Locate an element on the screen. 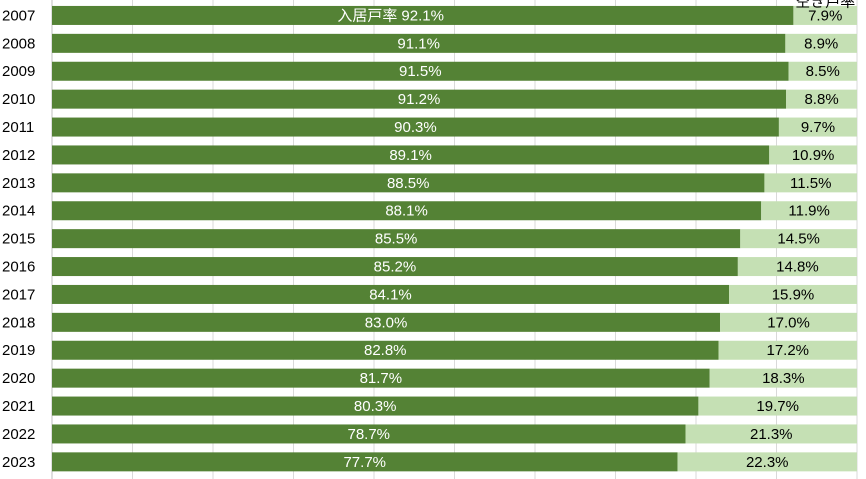 This screenshot has height=479, width=866. data-label: 14.5% is located at coordinates (798, 239).